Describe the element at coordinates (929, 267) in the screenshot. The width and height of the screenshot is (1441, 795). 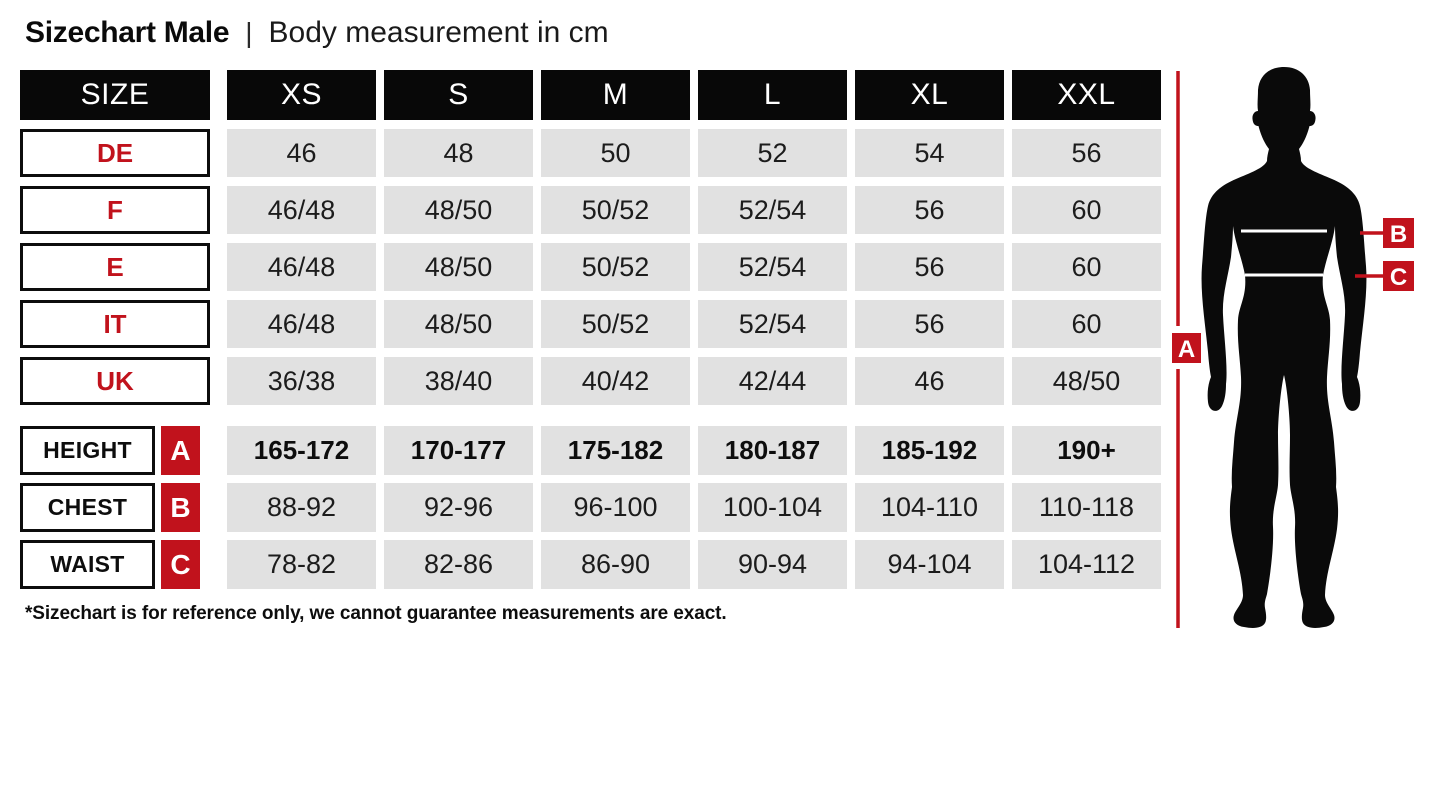
I see `cell-e-xl: 56` at that location.